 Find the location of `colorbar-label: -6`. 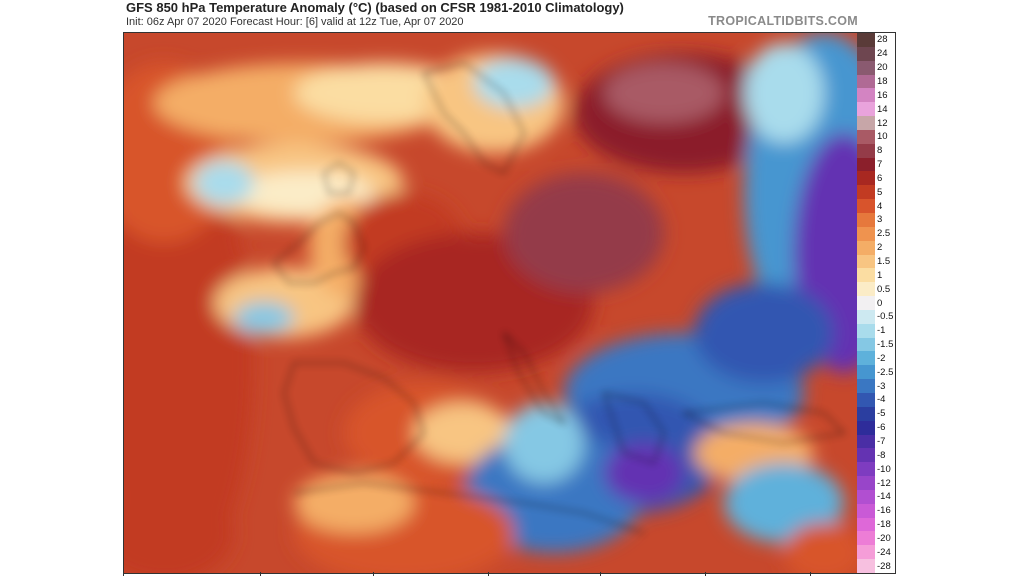

colorbar-label: -6 is located at coordinates (881, 428).